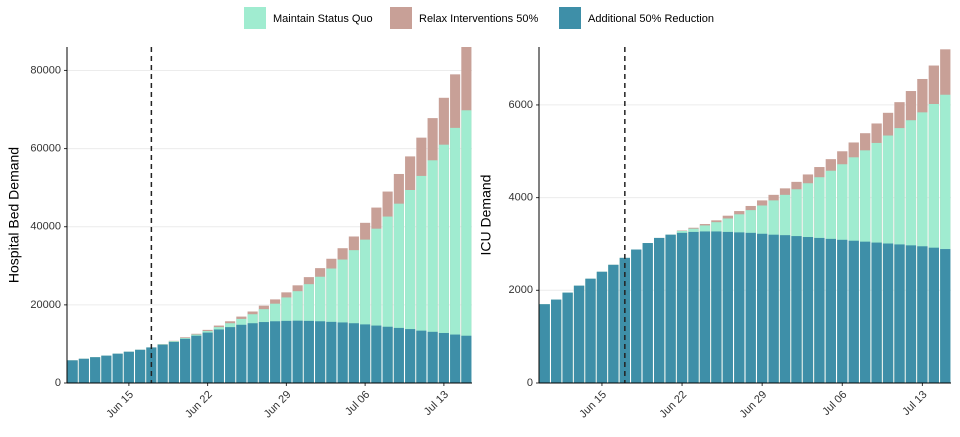 Image resolution: width=960 pixels, height=437 pixels. I want to click on y-tick-label: 6000, so click(521, 105).